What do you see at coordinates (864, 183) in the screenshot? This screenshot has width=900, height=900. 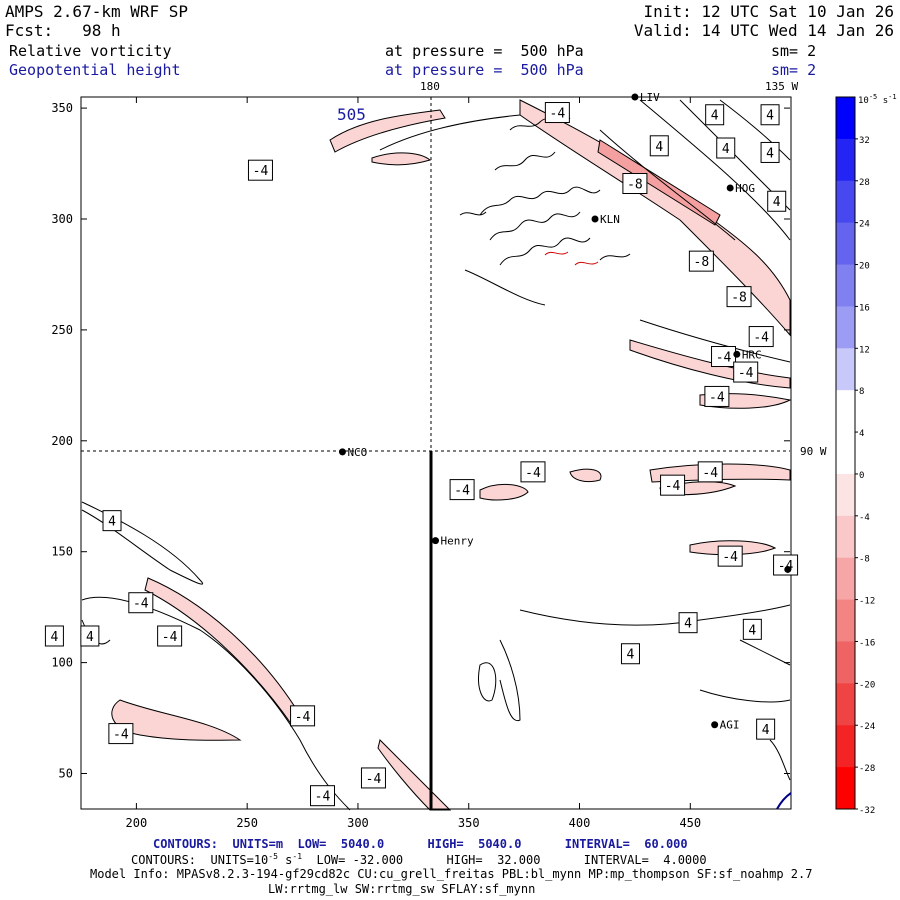 I see `colorbar-label: 28` at bounding box center [864, 183].